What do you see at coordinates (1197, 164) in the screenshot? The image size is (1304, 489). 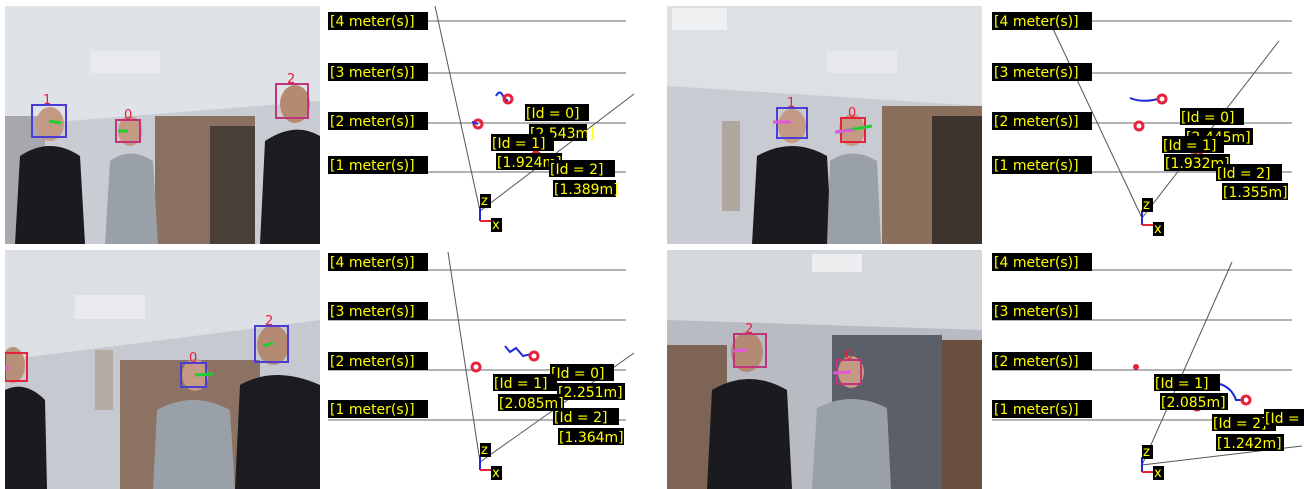 I see `track-distance: [1.932m]` at bounding box center [1197, 164].